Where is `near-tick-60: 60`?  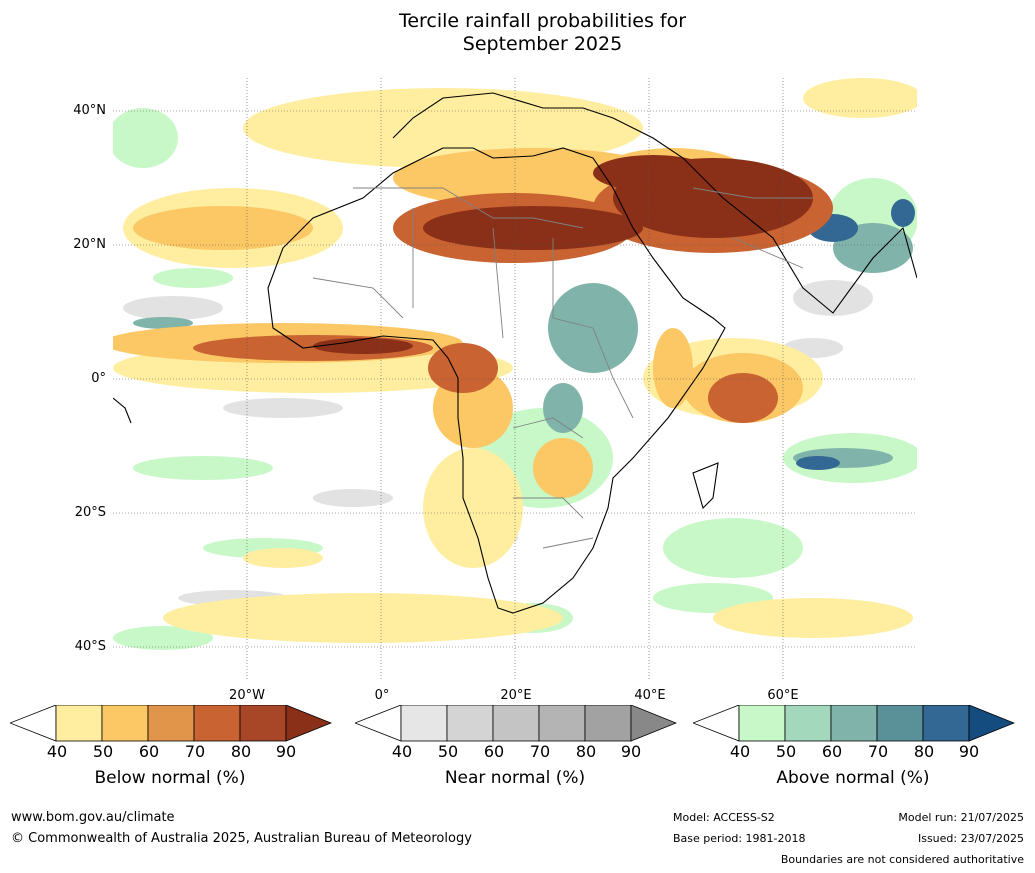
near-tick-60: 60 is located at coordinates (494, 751).